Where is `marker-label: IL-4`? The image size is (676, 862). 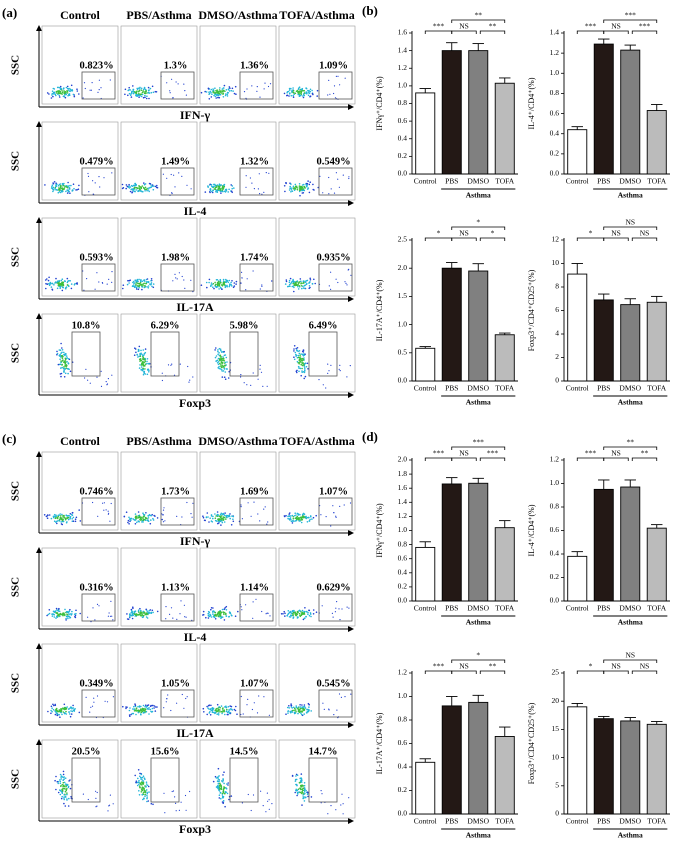 marker-label: IL-4 is located at coordinates (195, 637).